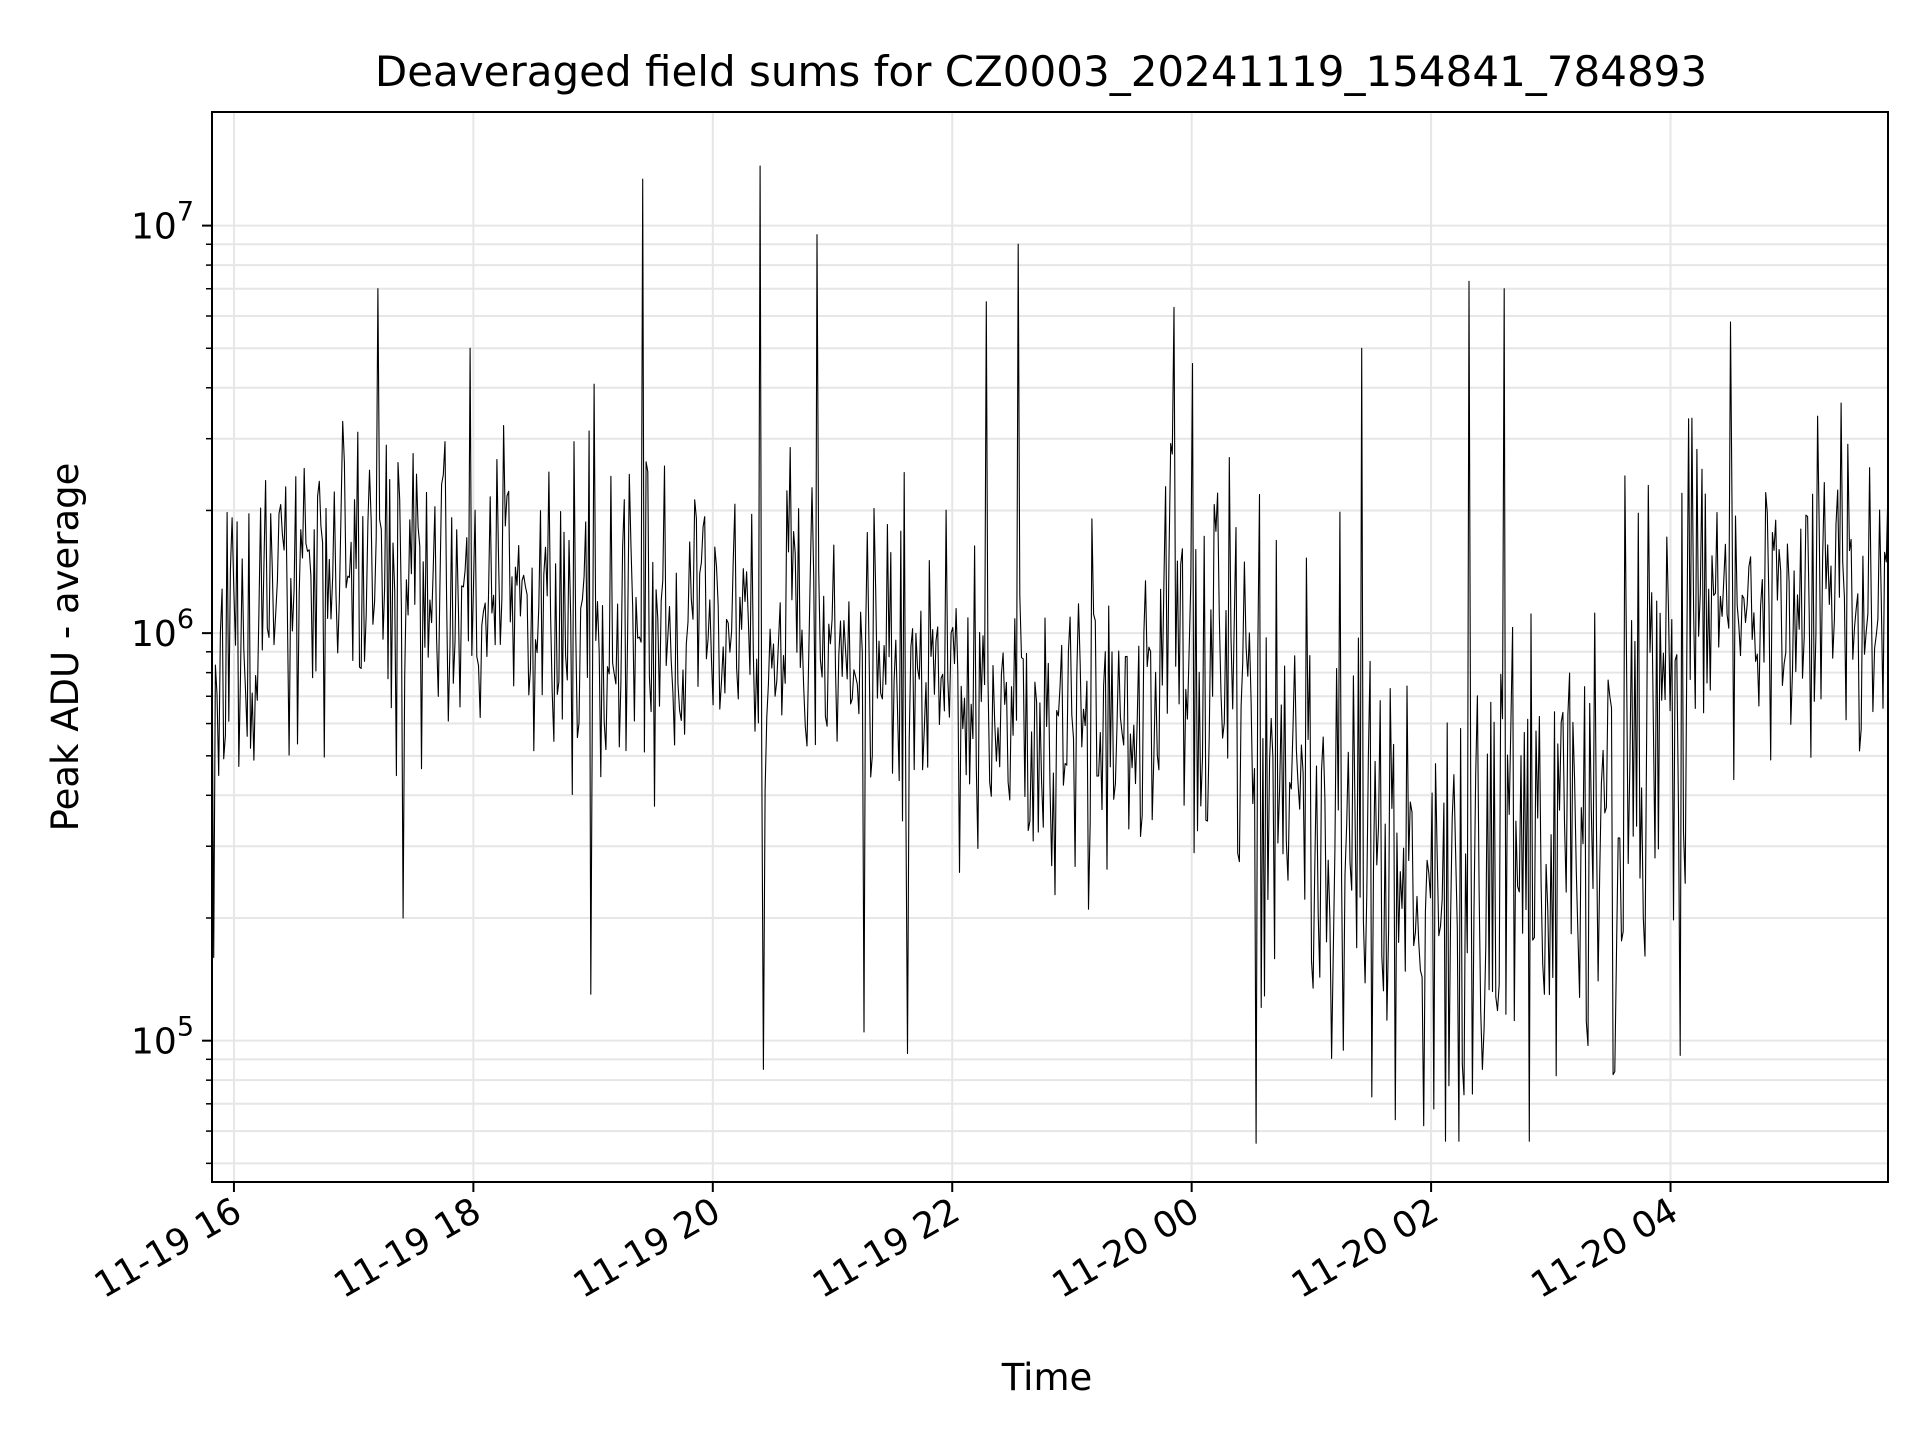  I want to click on y-axis: 10⁵ 10⁶ 10⁷, so click(171, 681).